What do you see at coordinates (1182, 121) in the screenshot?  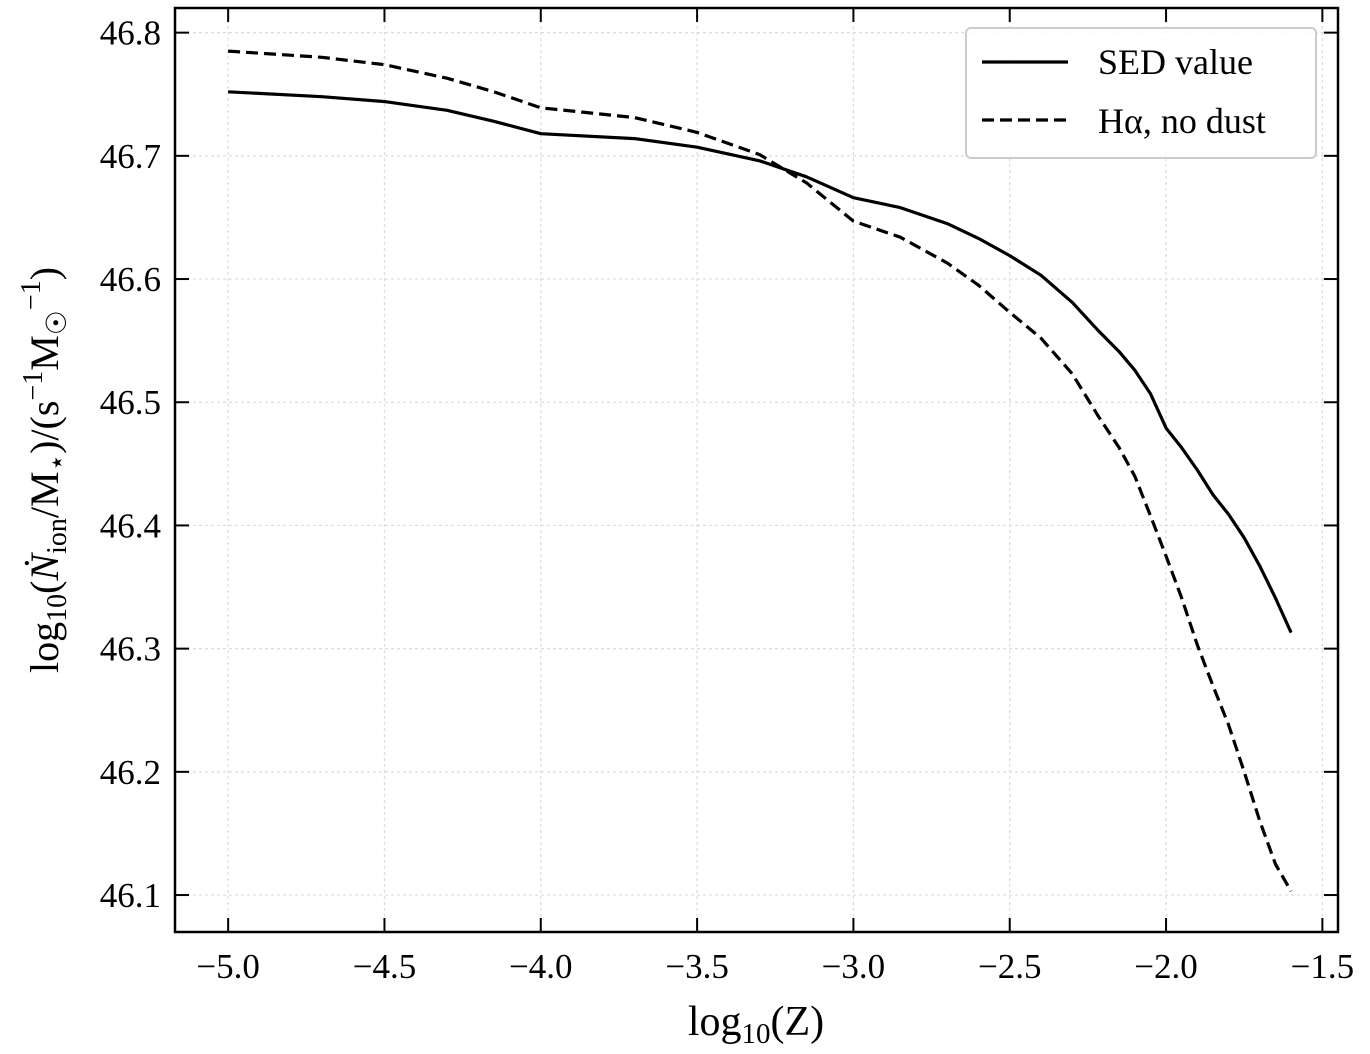 I see `legend-label-halpha-no-dust: Hα, no dust` at bounding box center [1182, 121].